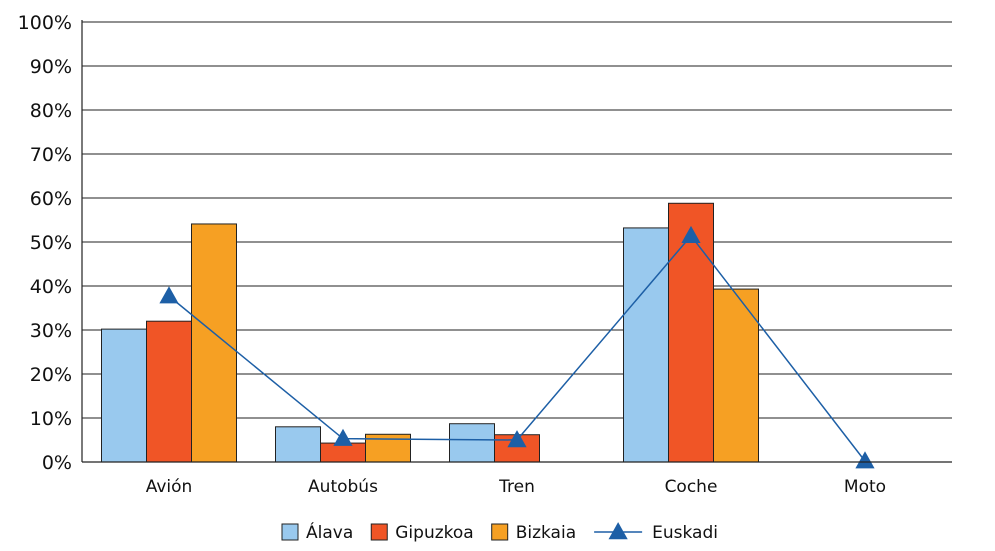 The image size is (995, 551). I want to click on x-tick-label: Coche, so click(691, 487).